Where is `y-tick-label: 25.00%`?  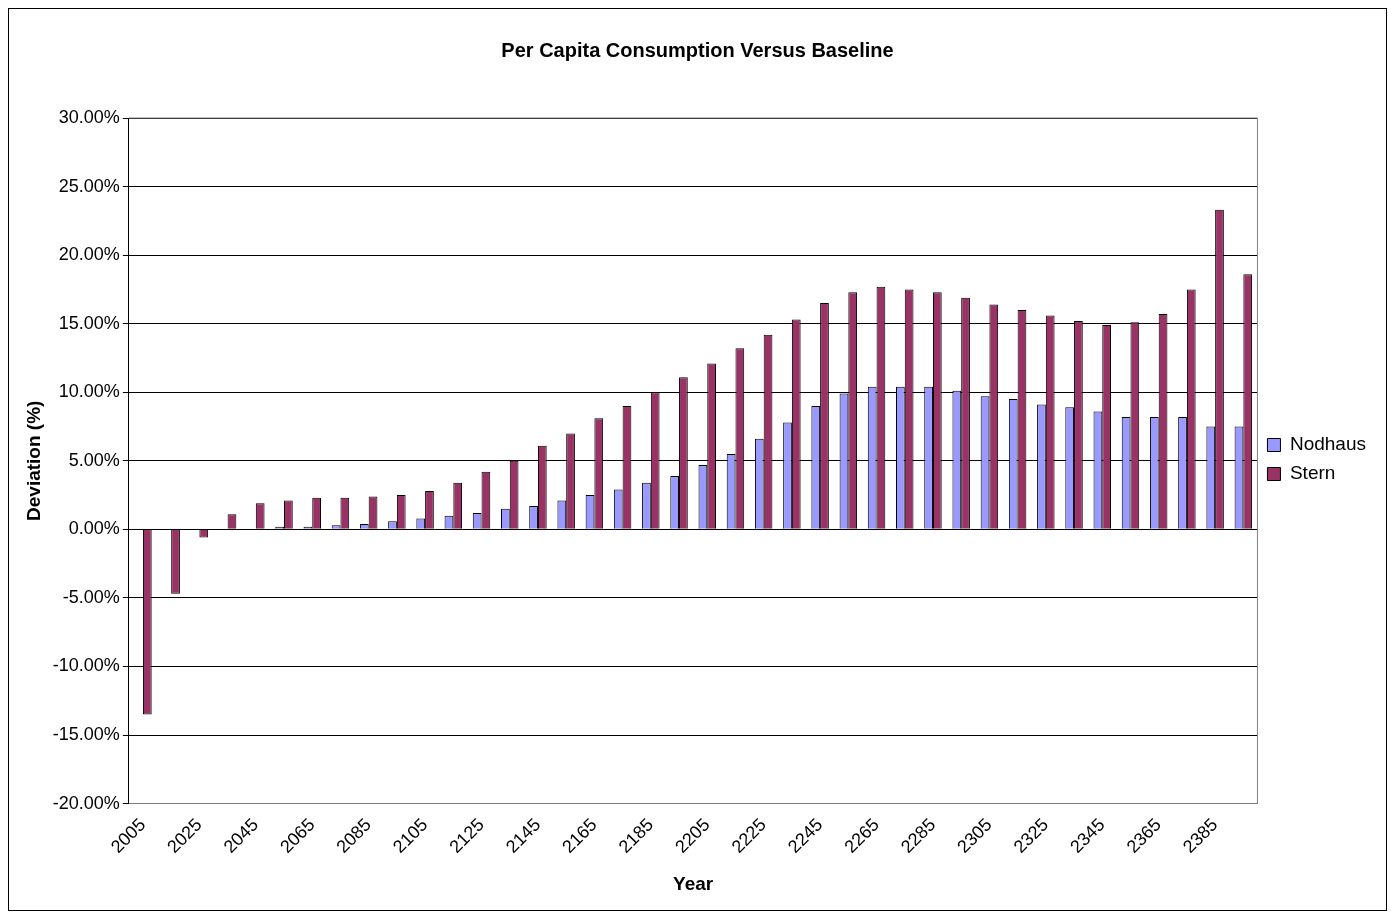
y-tick-label: 25.00% is located at coordinates (89, 185).